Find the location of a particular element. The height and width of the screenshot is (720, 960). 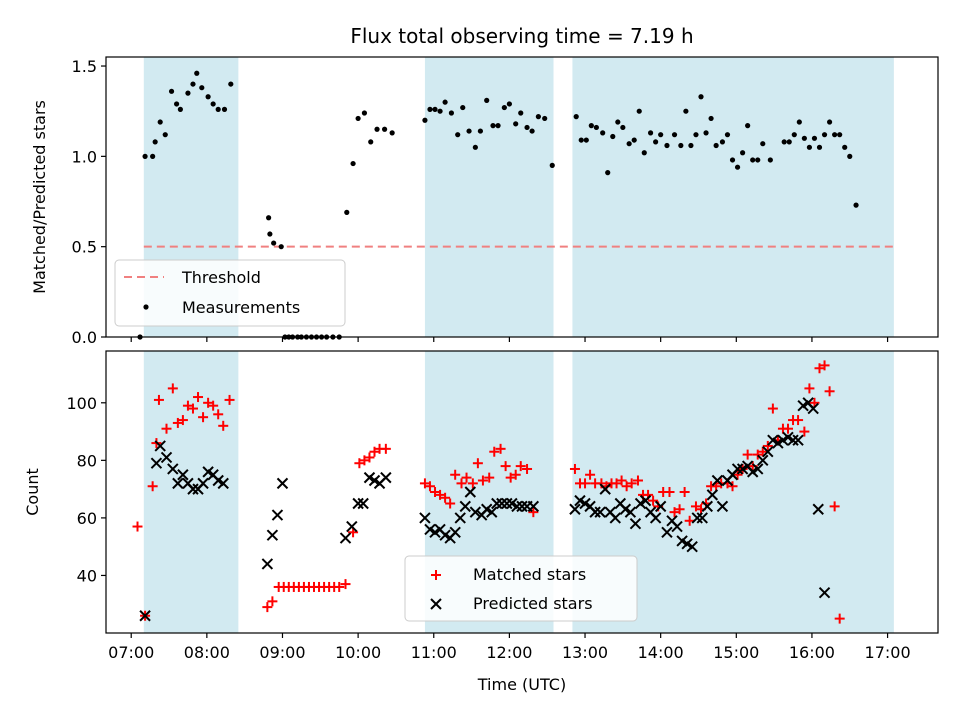

legend-ratio: Threshold Measurements is located at coordinates (230, 293).